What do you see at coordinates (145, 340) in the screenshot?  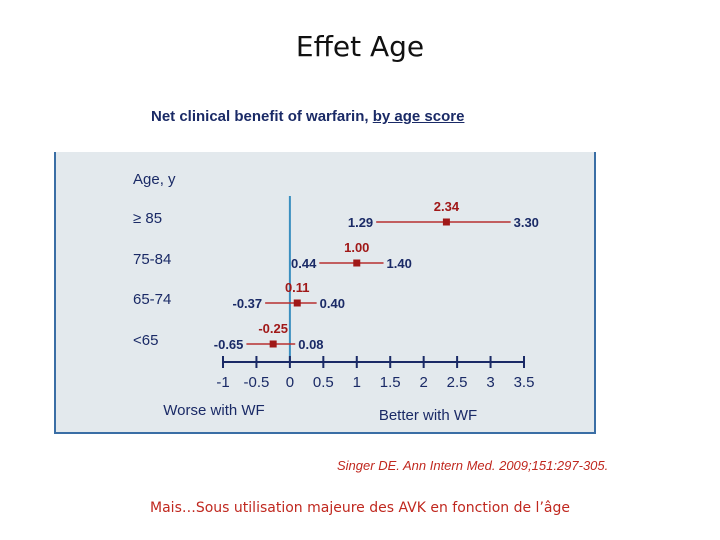 I see `row-label: <65` at bounding box center [145, 340].